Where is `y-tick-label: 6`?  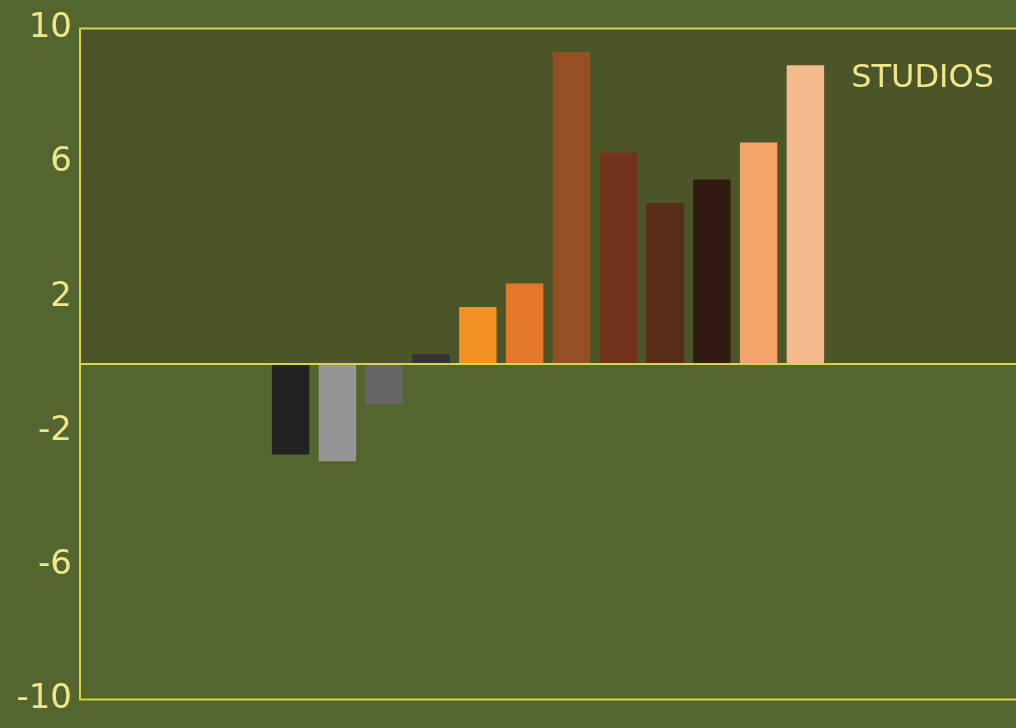
y-tick-label: 6 is located at coordinates (61, 159).